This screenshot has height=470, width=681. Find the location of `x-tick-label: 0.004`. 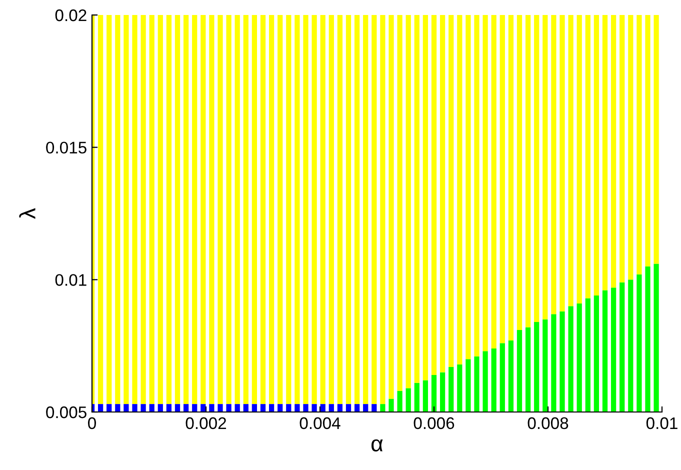

x-tick-label: 0.004 is located at coordinates (320, 423).